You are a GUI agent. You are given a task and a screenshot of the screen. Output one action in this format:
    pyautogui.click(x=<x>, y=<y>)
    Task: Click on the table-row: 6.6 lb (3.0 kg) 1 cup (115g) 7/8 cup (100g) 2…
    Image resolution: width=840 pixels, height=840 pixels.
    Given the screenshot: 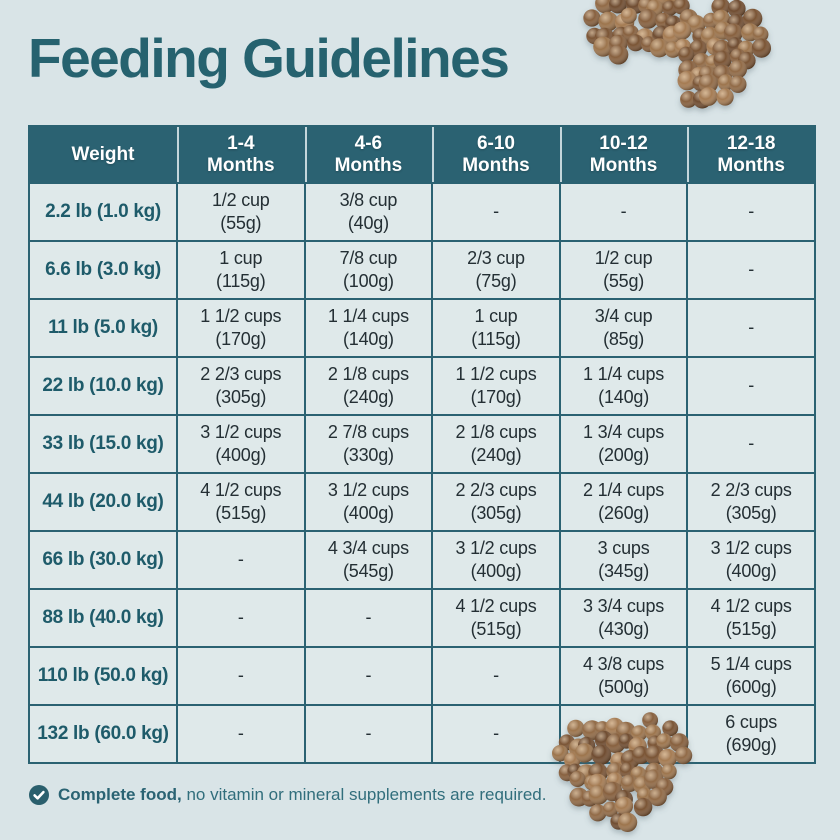 What is the action you would take?
    pyautogui.click(x=422, y=270)
    